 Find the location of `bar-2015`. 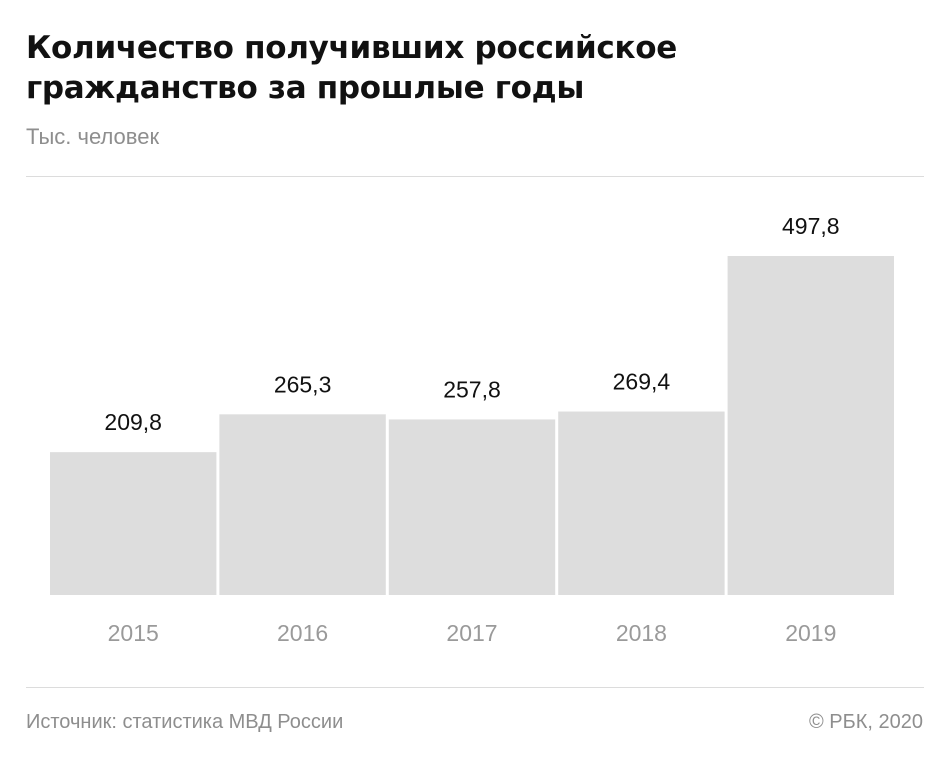

bar-2015 is located at coordinates (133, 523).